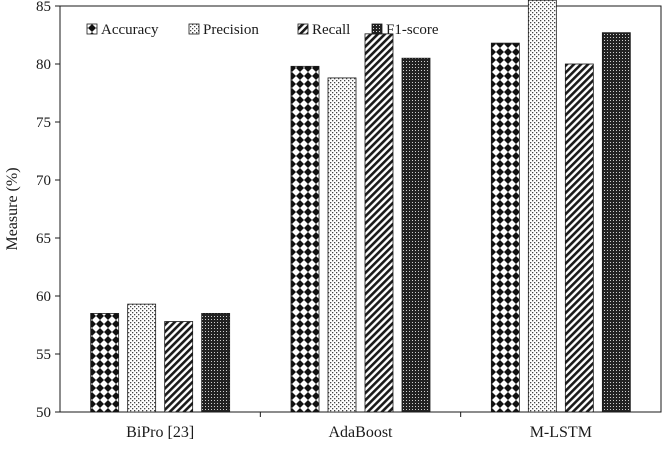 The height and width of the screenshot is (450, 667). I want to click on x-category-label: M-LSTM, so click(561, 432).